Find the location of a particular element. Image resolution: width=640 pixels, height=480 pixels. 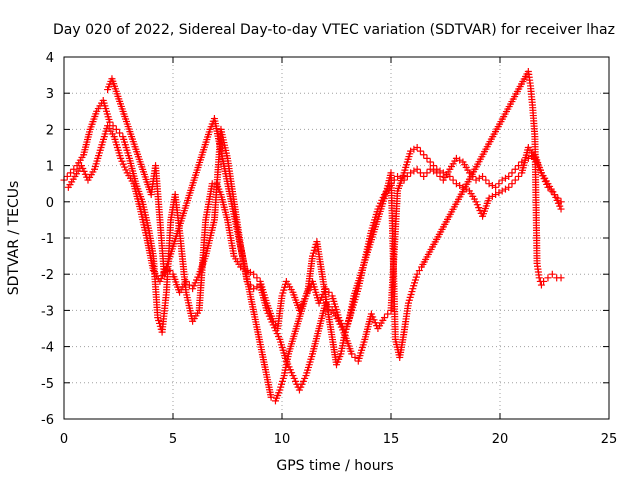

x-tick-label: 10 is located at coordinates (282, 439).